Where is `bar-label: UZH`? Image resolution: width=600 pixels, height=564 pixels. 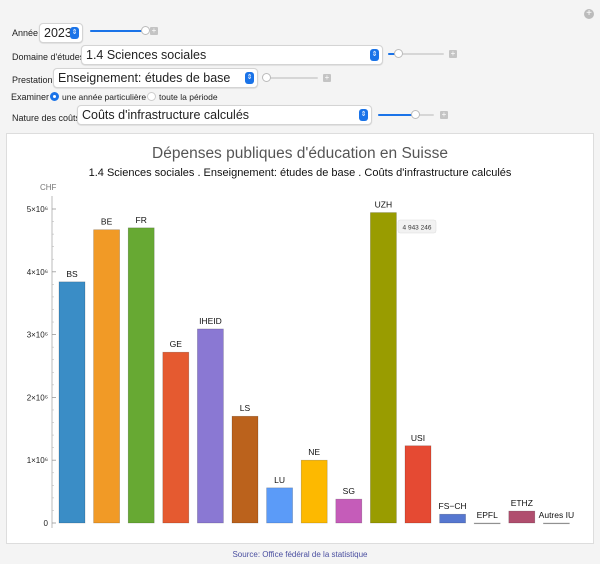
bar-label: UZH is located at coordinates (383, 205).